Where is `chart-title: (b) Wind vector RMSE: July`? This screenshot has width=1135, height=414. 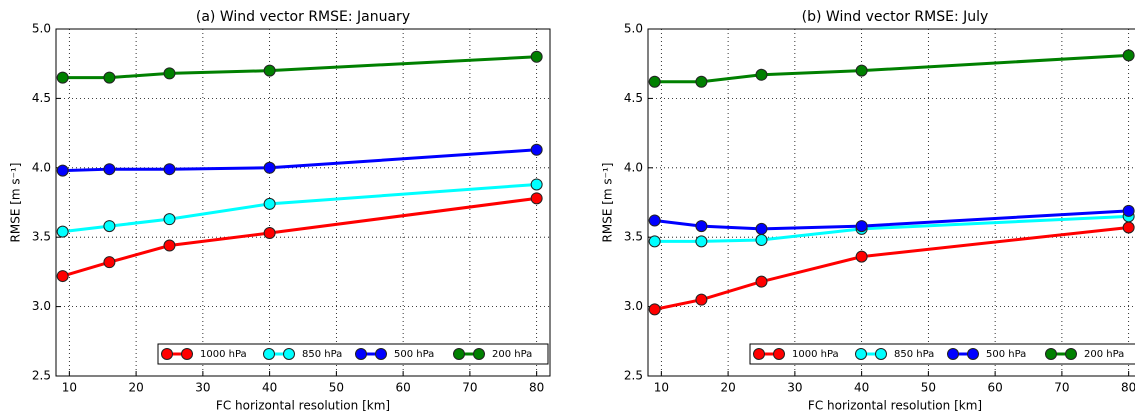
chart-title: (b) Wind vector RMSE: July is located at coordinates (895, 17).